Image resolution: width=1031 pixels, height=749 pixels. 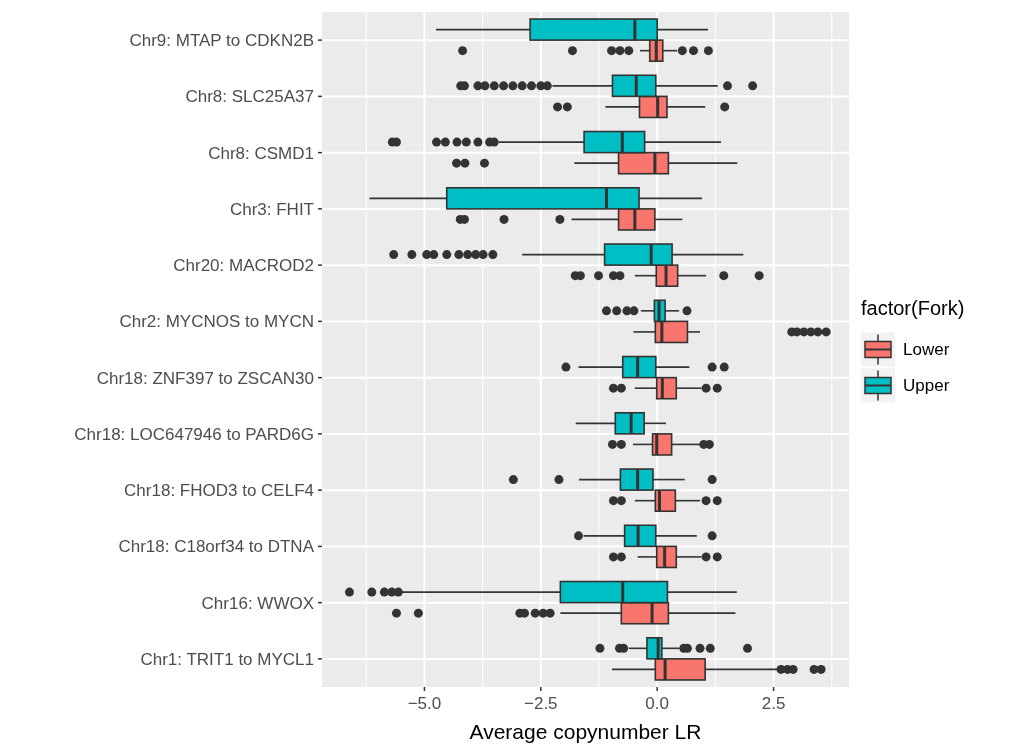 I want to click on y-tick-label: Chr1: TRIT1 to MYCL1, so click(x=227, y=659).